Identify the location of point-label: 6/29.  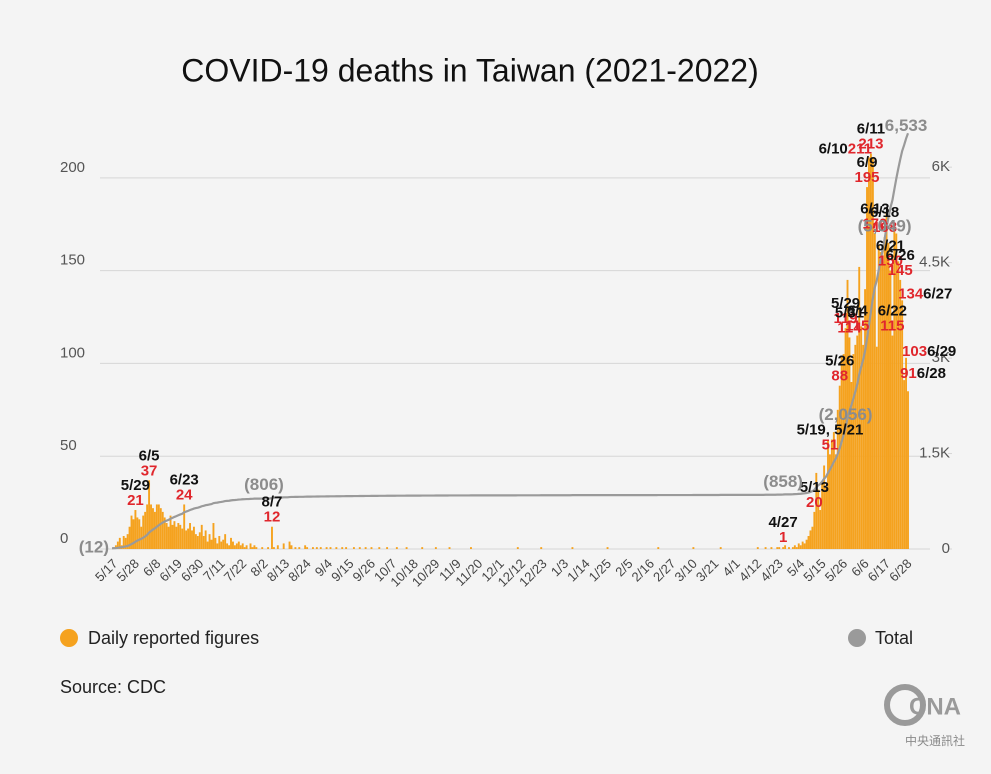
(941, 351).